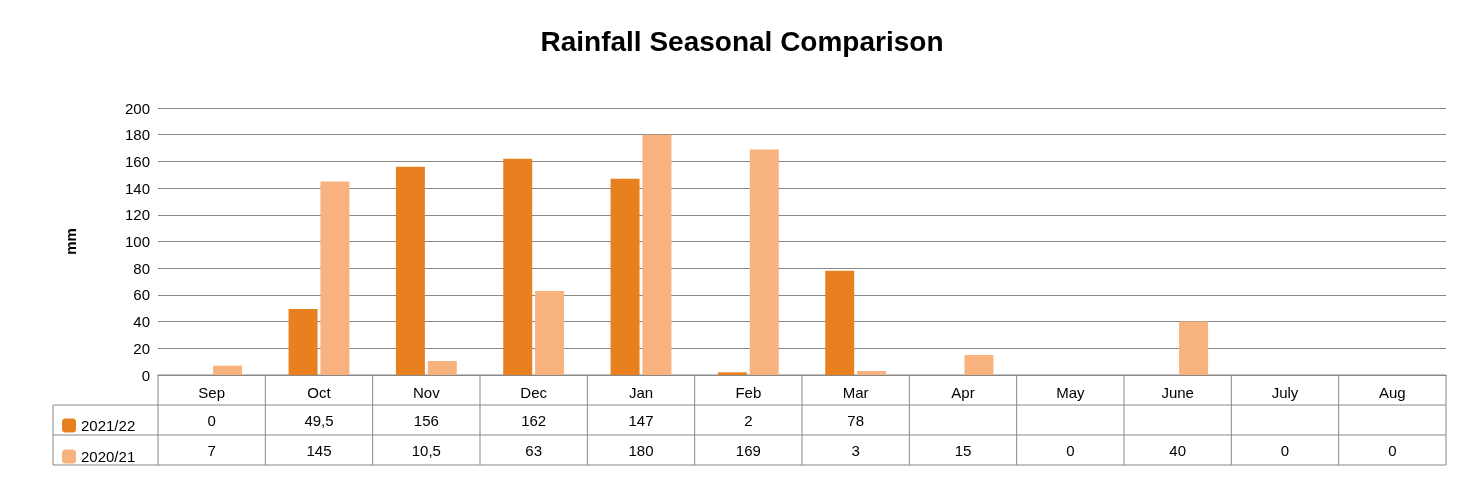 Image resolution: width=1484 pixels, height=479 pixels. Describe the element at coordinates (70, 241) in the screenshot. I see `y-axis-title: mm` at that location.